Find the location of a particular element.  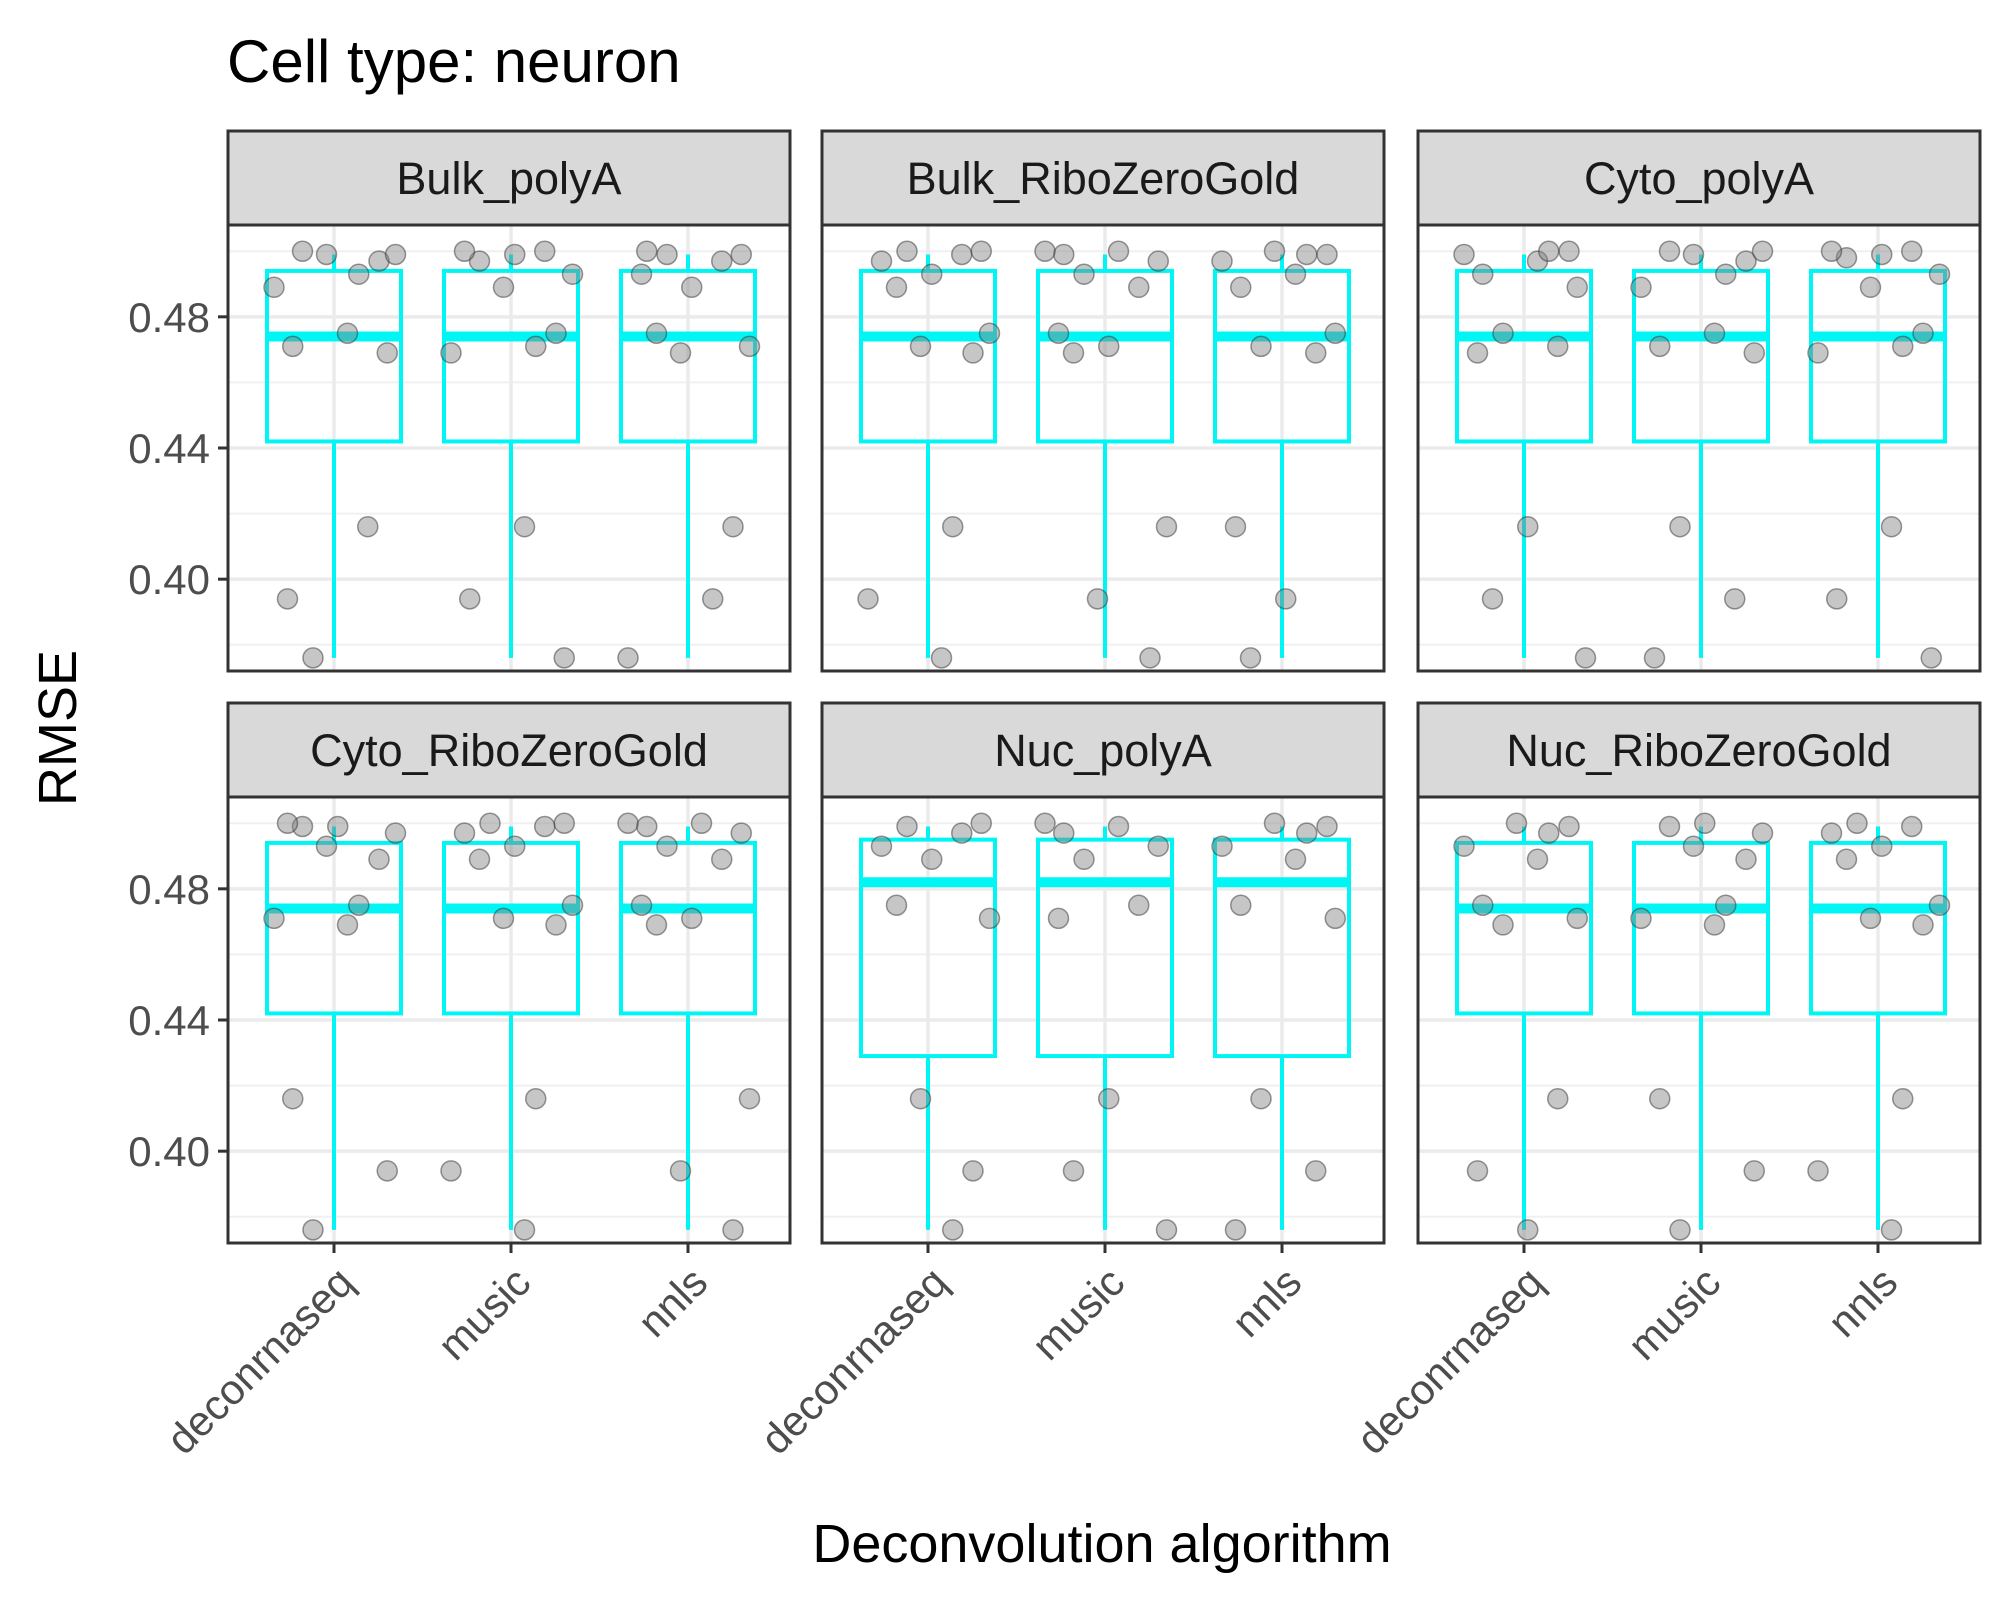

chart-title: Cell type: neuron is located at coordinates (454, 61).